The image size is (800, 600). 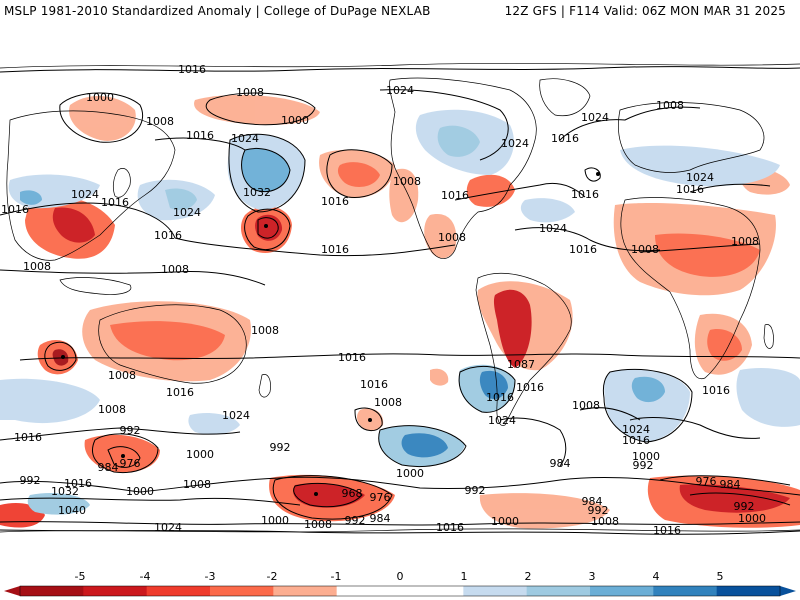 What do you see at coordinates (31, 197) in the screenshot?
I see `anomaly-pos-siberia-core` at bounding box center [31, 197].